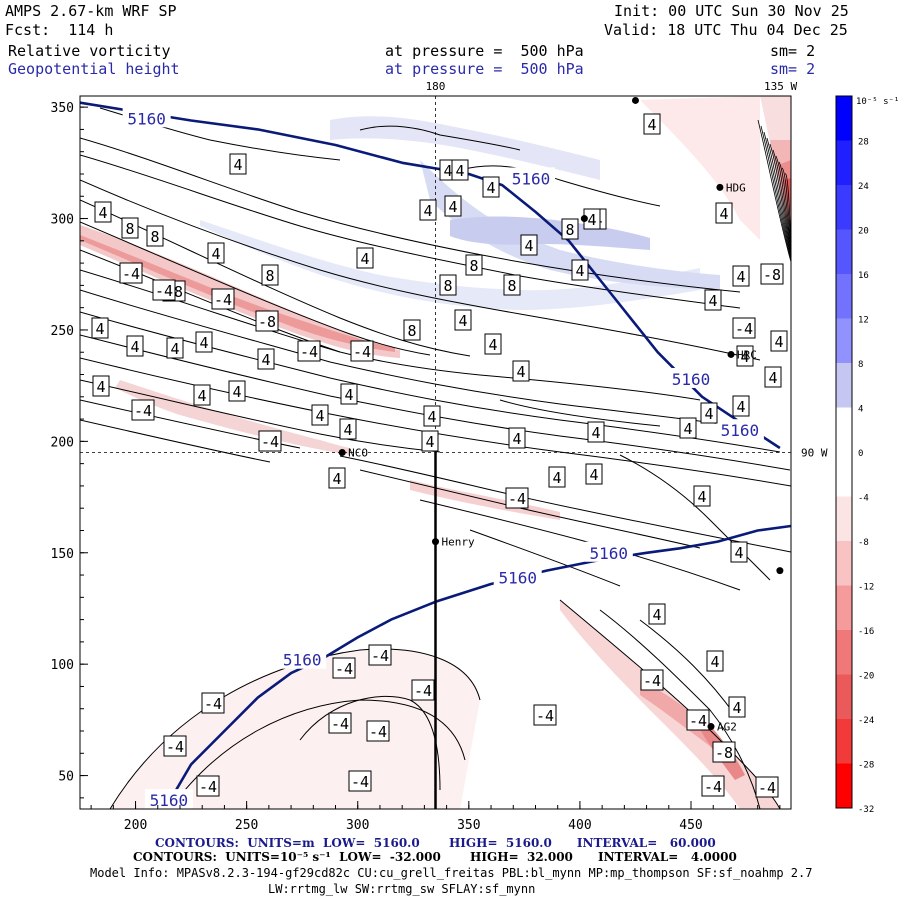 The height and width of the screenshot is (900, 900). What do you see at coordinates (59, 30) in the screenshot?
I see `forecast-hour: Fcst: 114 h` at bounding box center [59, 30].